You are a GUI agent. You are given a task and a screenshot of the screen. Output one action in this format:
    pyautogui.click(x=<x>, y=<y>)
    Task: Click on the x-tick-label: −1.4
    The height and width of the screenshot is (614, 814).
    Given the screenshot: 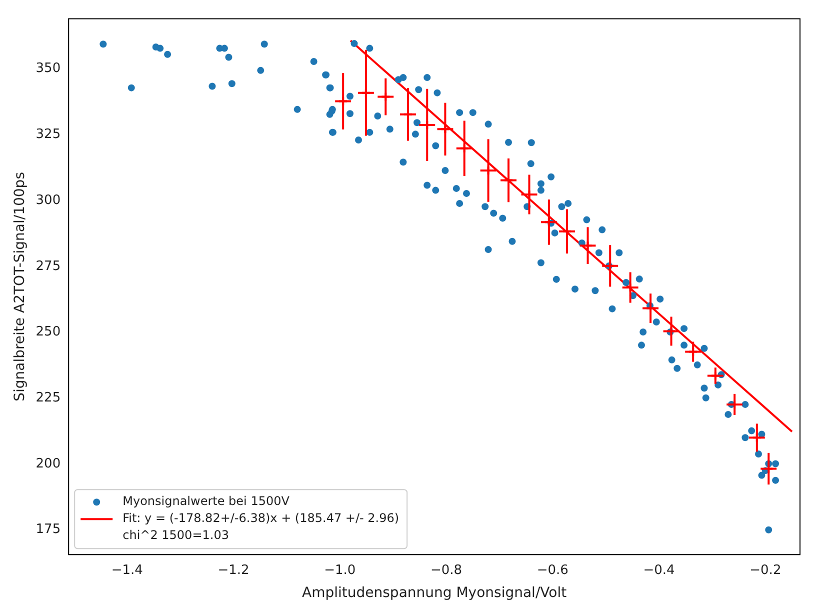 What is the action you would take?
    pyautogui.click(x=127, y=570)
    